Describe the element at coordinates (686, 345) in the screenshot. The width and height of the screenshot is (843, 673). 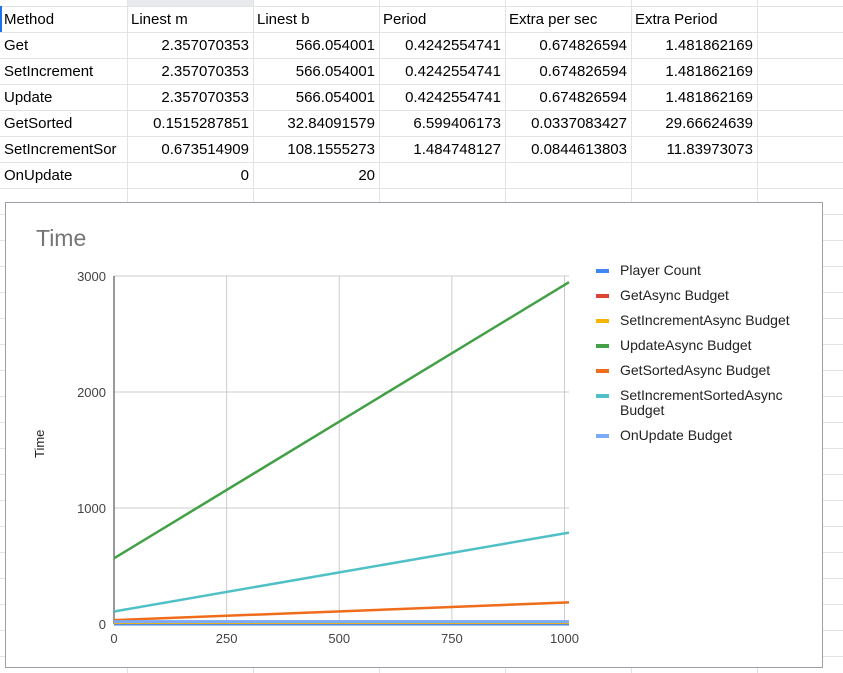
I see `legend-label: UpdateAsync Budget` at that location.